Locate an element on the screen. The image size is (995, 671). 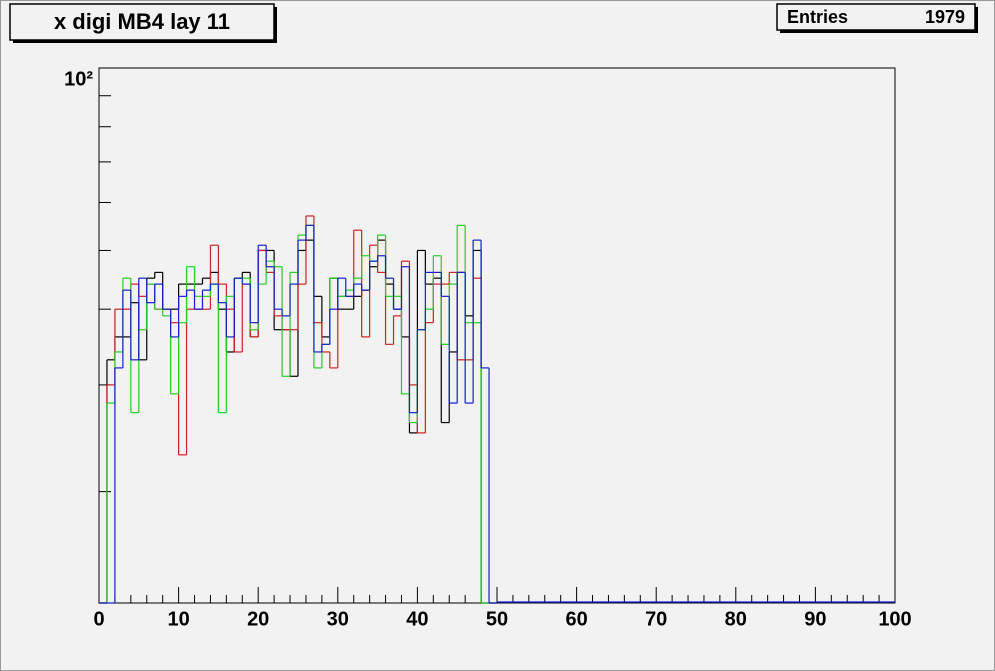
x-tick-label: 10 is located at coordinates (178, 619).